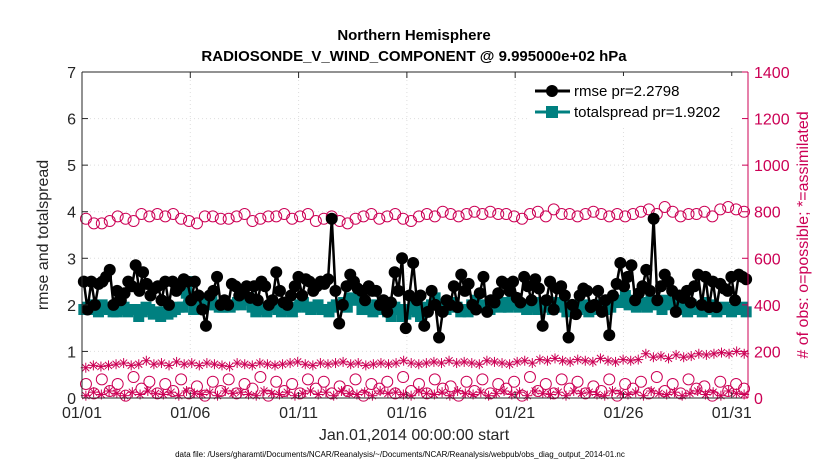  Describe the element at coordinates (767, 306) in the screenshot. I see `y2-tick-label: 400` at that location.